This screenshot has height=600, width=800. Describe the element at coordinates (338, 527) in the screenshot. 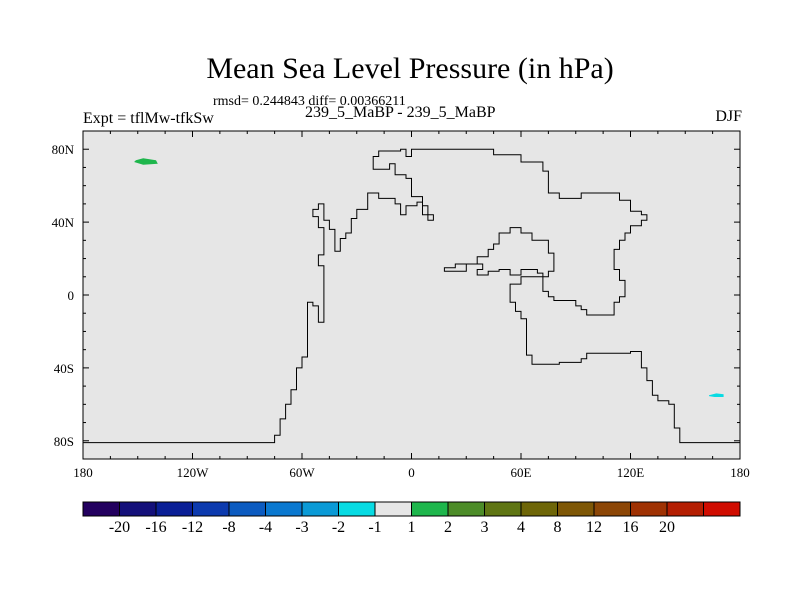

I see `colorbar-label: -2` at that location.